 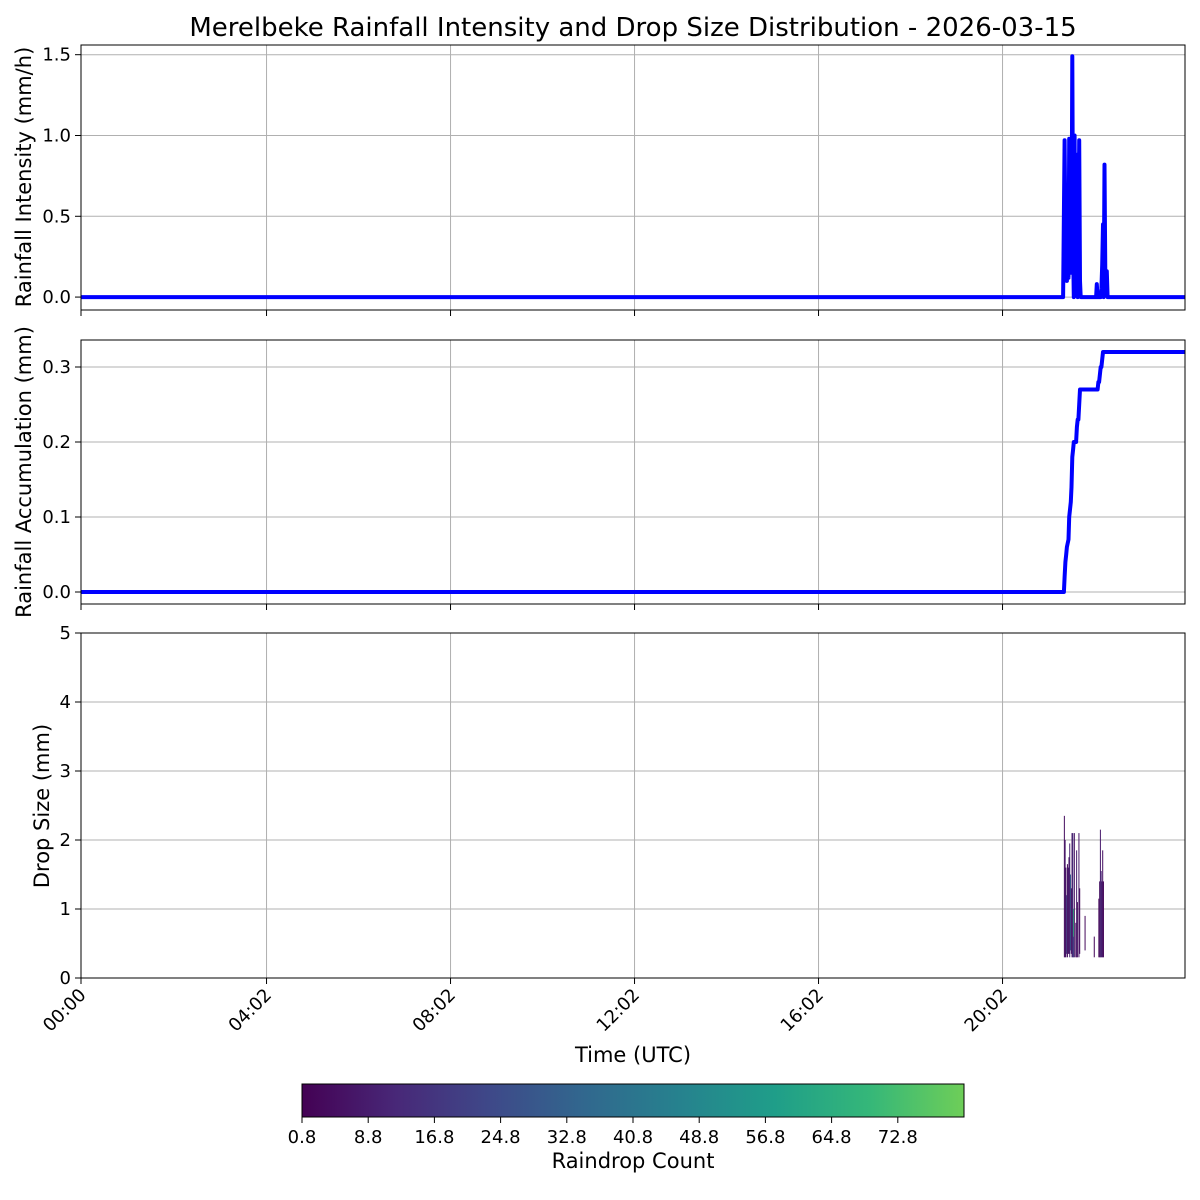 I want to click on y-tick-label: 1, so click(x=65, y=909).